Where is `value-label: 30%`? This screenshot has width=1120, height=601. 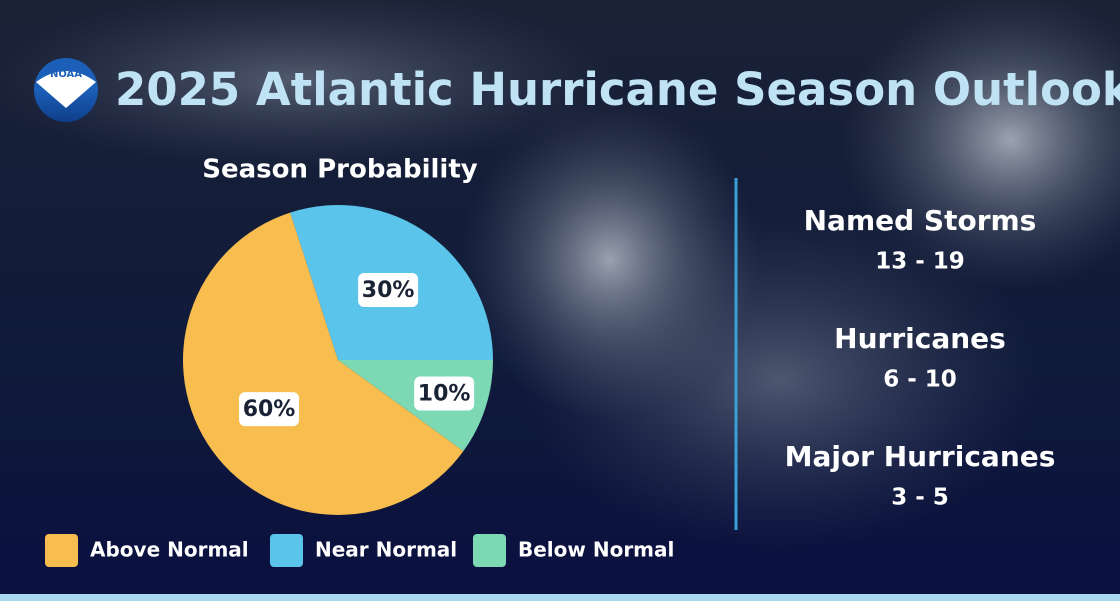
value-label: 30% is located at coordinates (388, 290).